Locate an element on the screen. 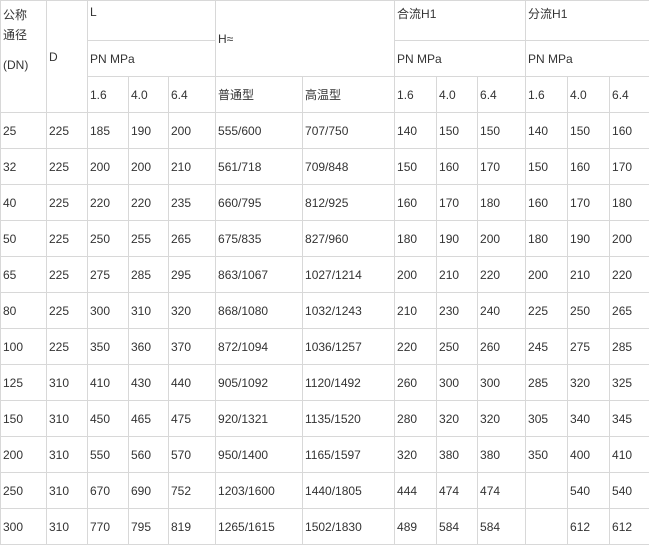 The width and height of the screenshot is (649, 545). table-cell: 350 is located at coordinates (108, 347).